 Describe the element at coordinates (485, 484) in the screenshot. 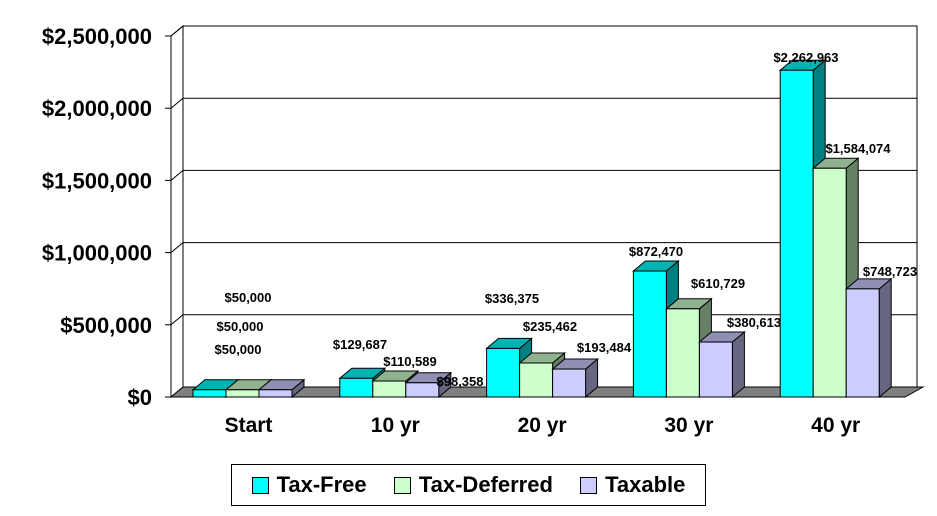

I see `legend-label-tax-deferred: Tax-Deferred` at that location.